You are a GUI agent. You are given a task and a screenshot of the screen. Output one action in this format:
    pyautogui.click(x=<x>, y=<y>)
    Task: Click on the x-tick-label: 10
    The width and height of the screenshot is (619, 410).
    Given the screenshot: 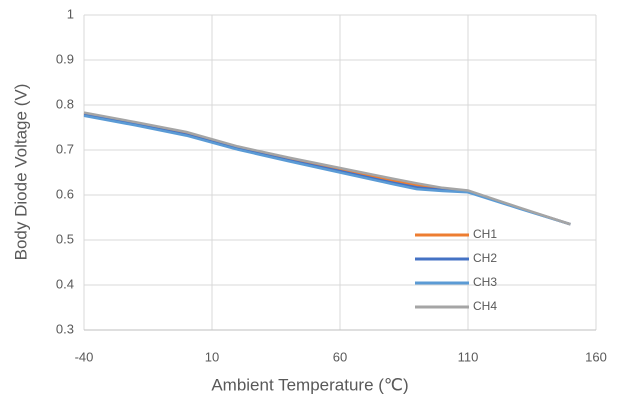 What is the action you would take?
    pyautogui.click(x=212, y=356)
    